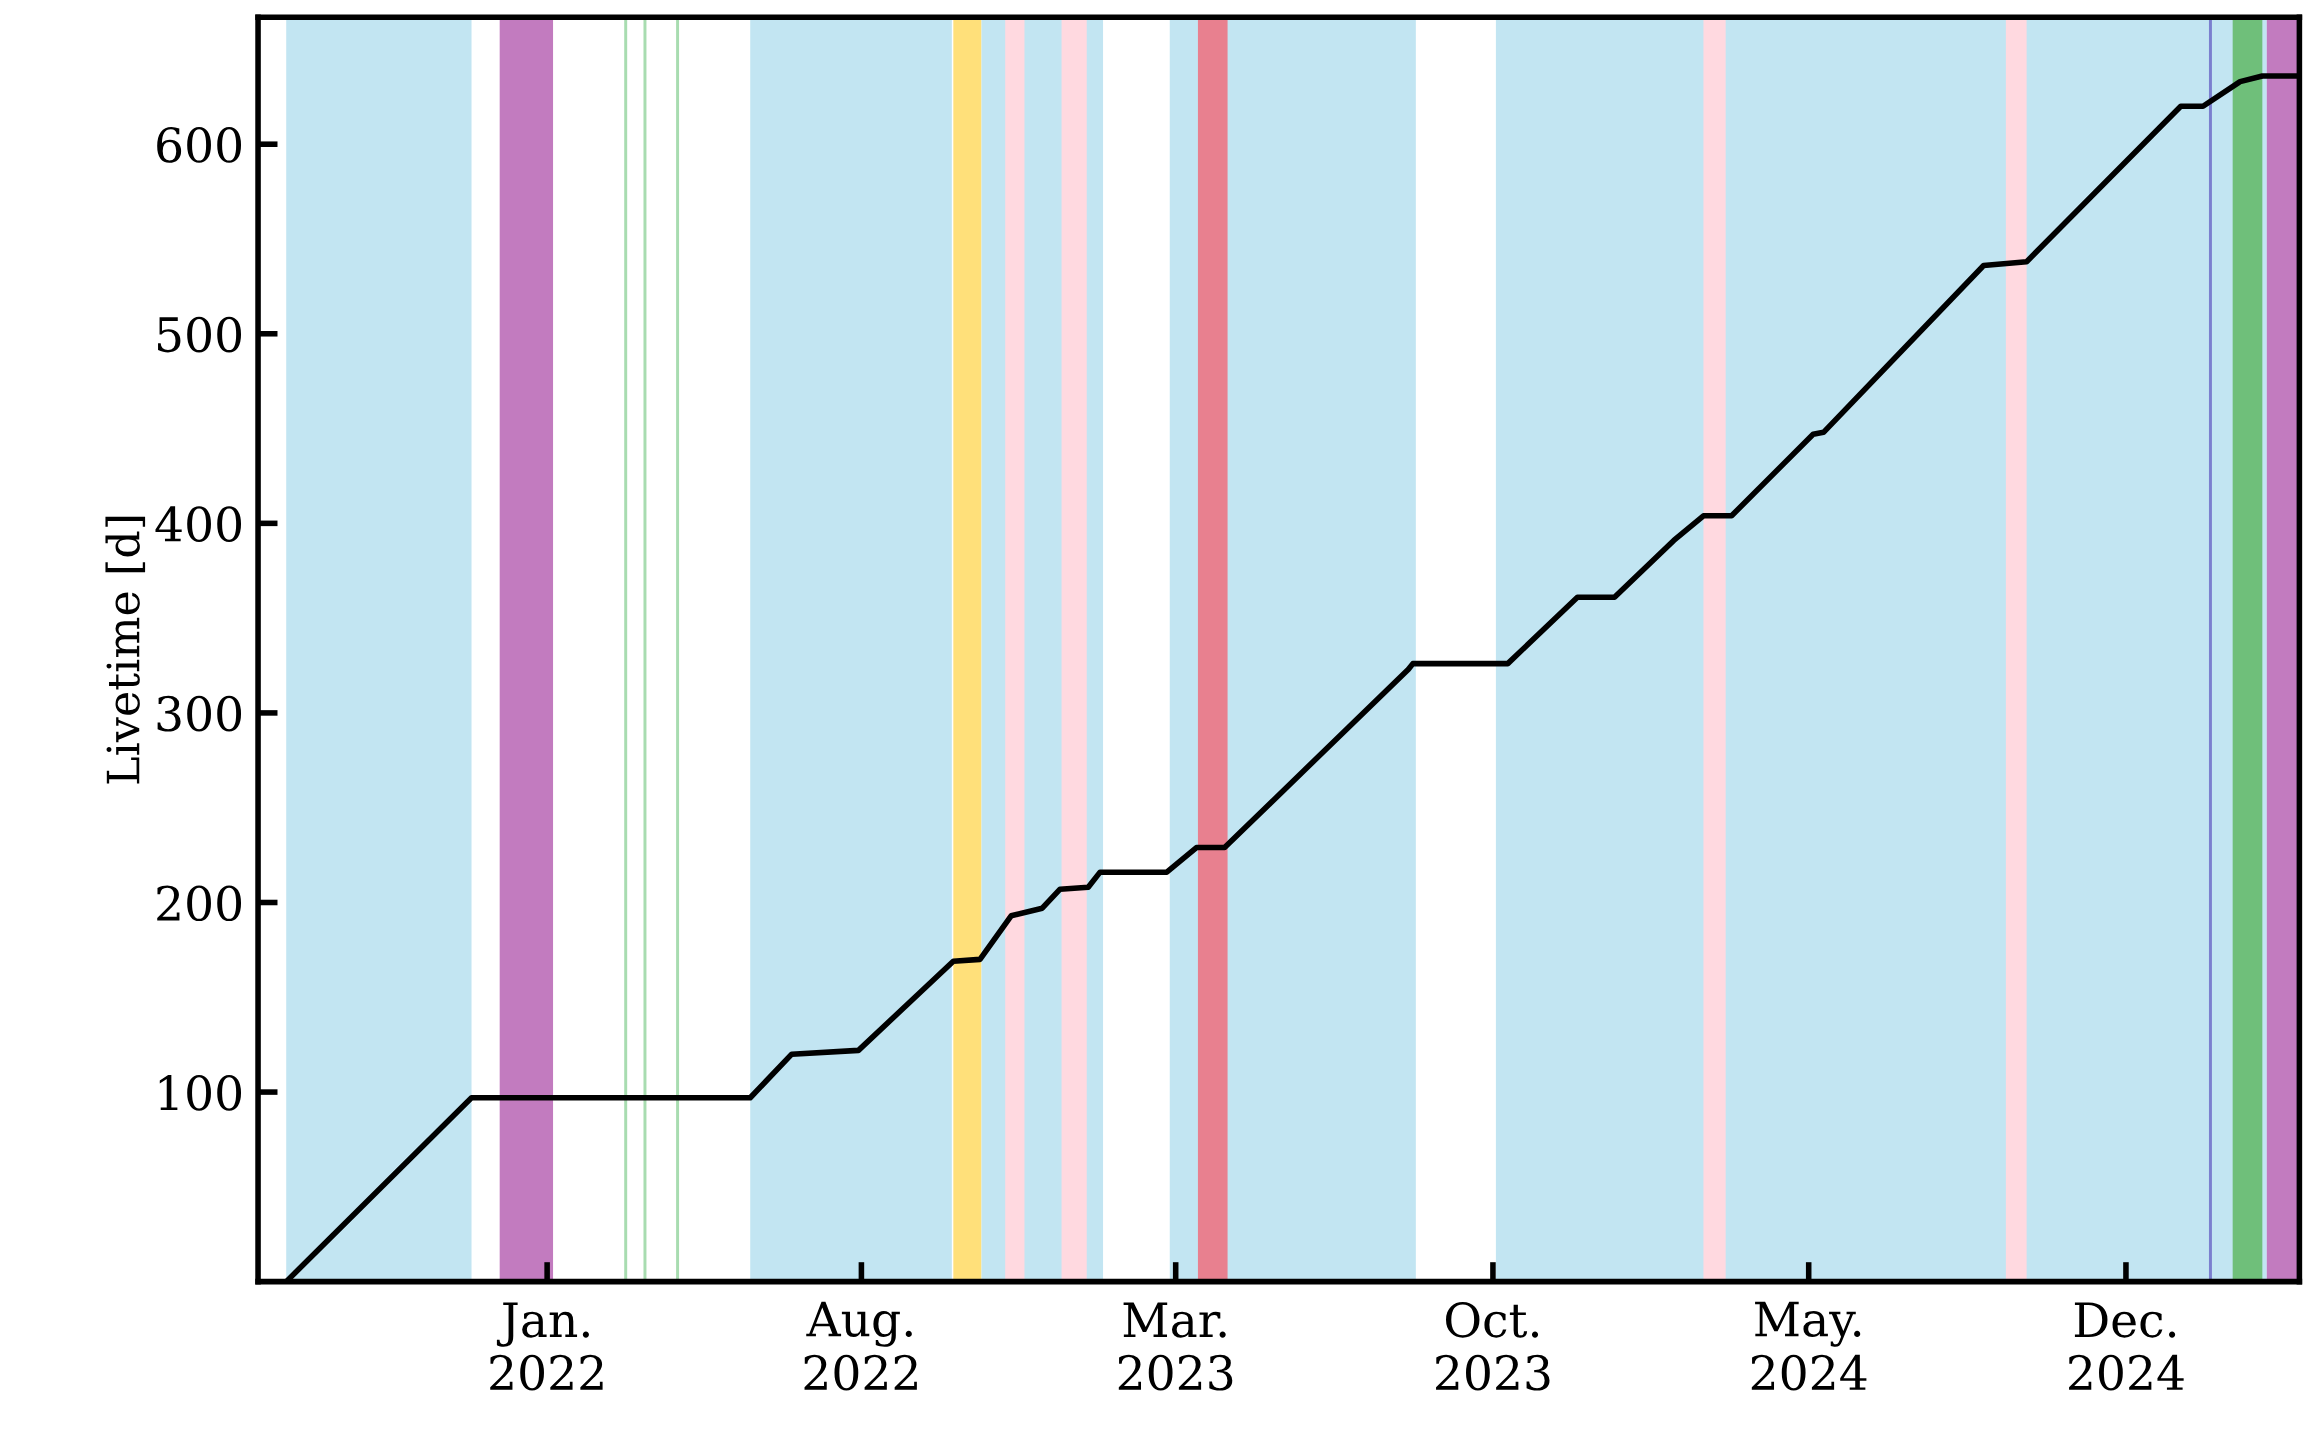 The height and width of the screenshot is (1432, 2304). What do you see at coordinates (199, 903) in the screenshot?
I see `y-tick-label: 200` at bounding box center [199, 903].